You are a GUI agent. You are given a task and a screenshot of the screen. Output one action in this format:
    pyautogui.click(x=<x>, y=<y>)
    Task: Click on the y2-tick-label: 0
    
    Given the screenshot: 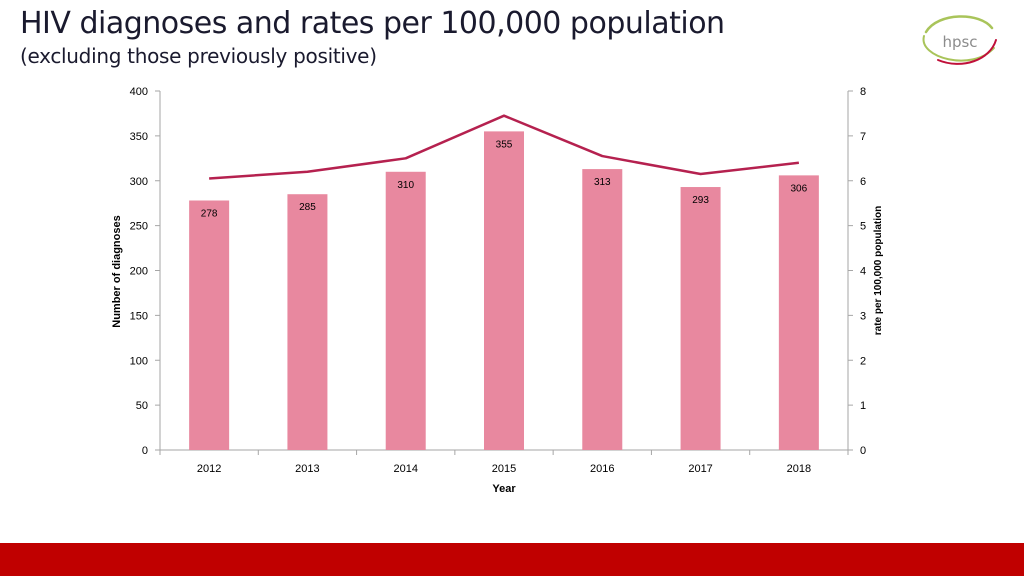 What is the action you would take?
    pyautogui.click(x=863, y=451)
    